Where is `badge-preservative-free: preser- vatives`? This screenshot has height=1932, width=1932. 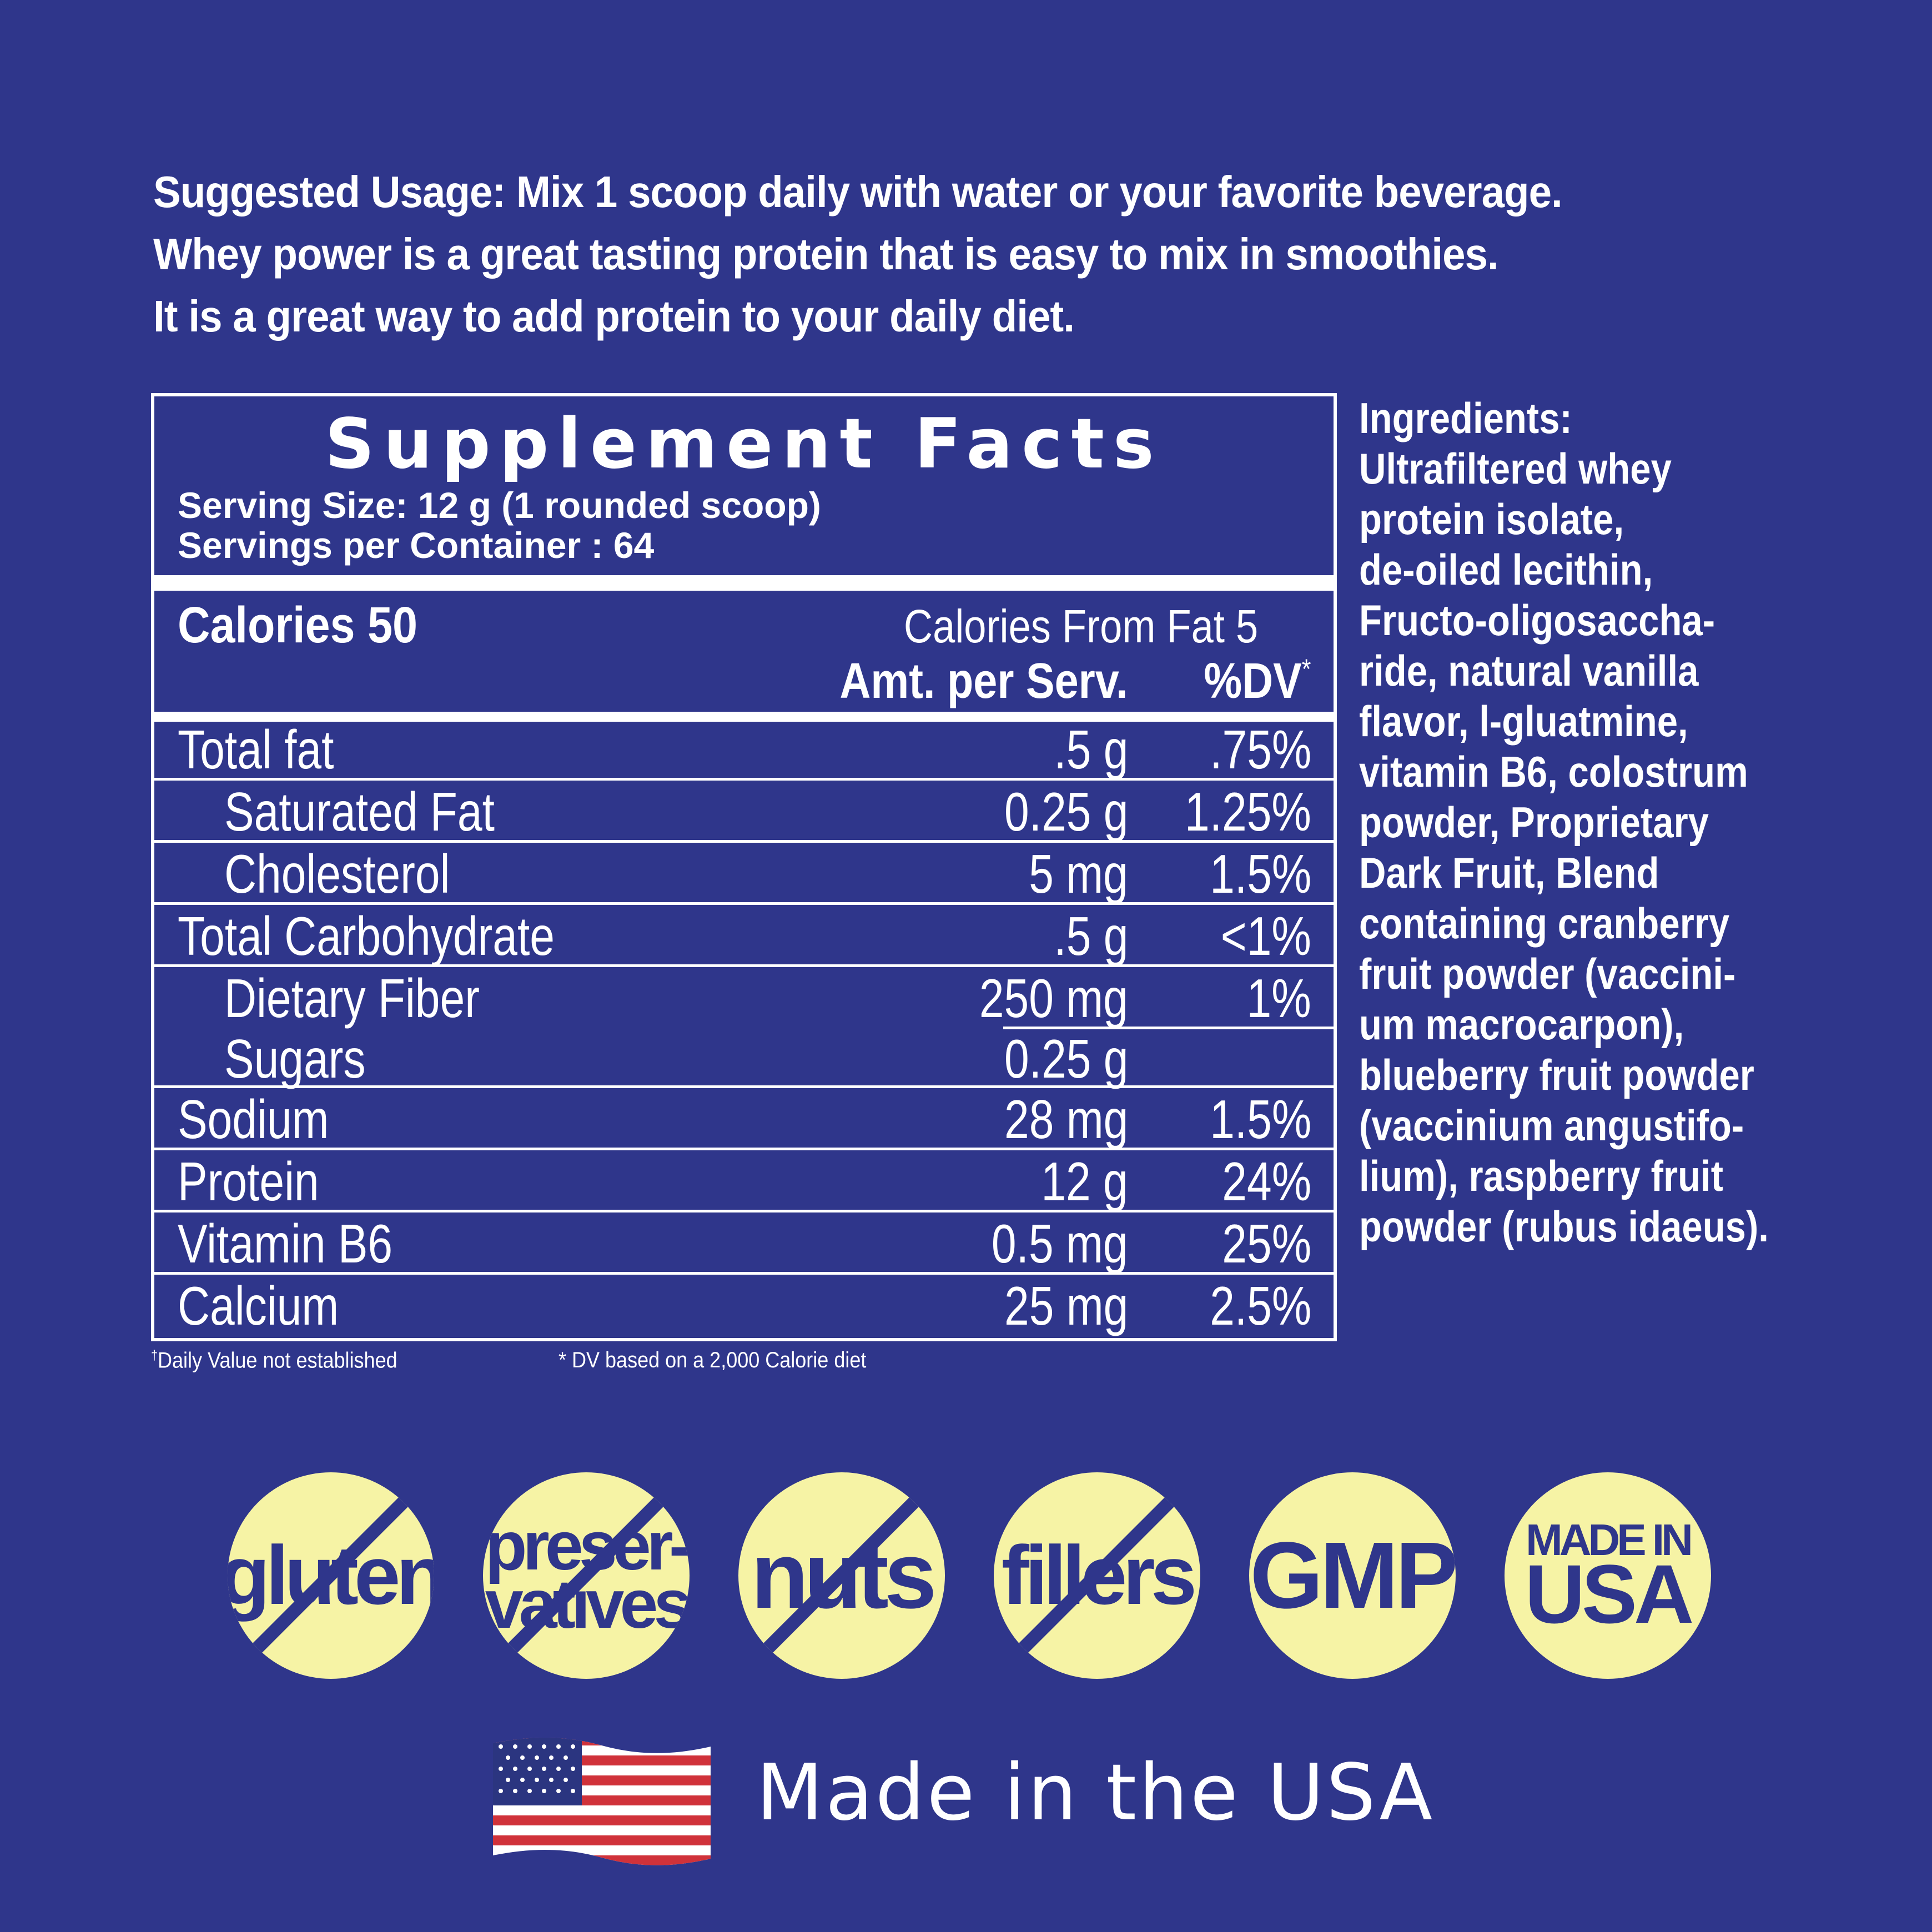 badge-preservative-free: preser- vatives is located at coordinates (587, 1576).